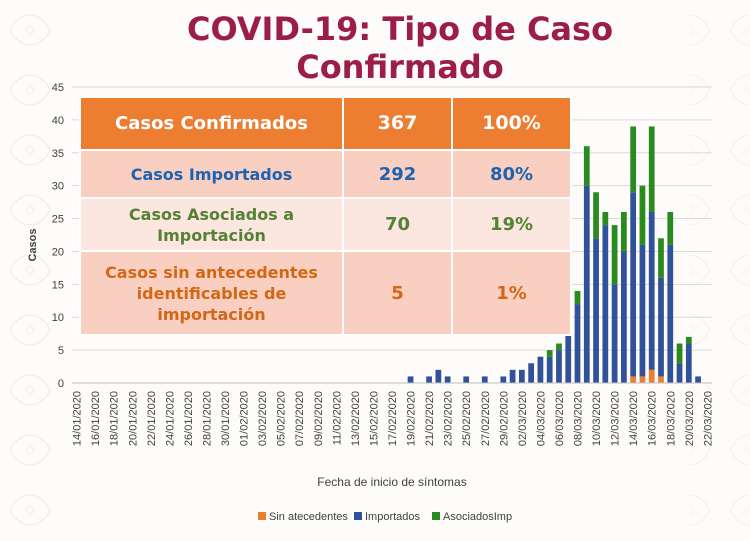  I want to click on x-tick-label: 20/01/2020, so click(133, 418).